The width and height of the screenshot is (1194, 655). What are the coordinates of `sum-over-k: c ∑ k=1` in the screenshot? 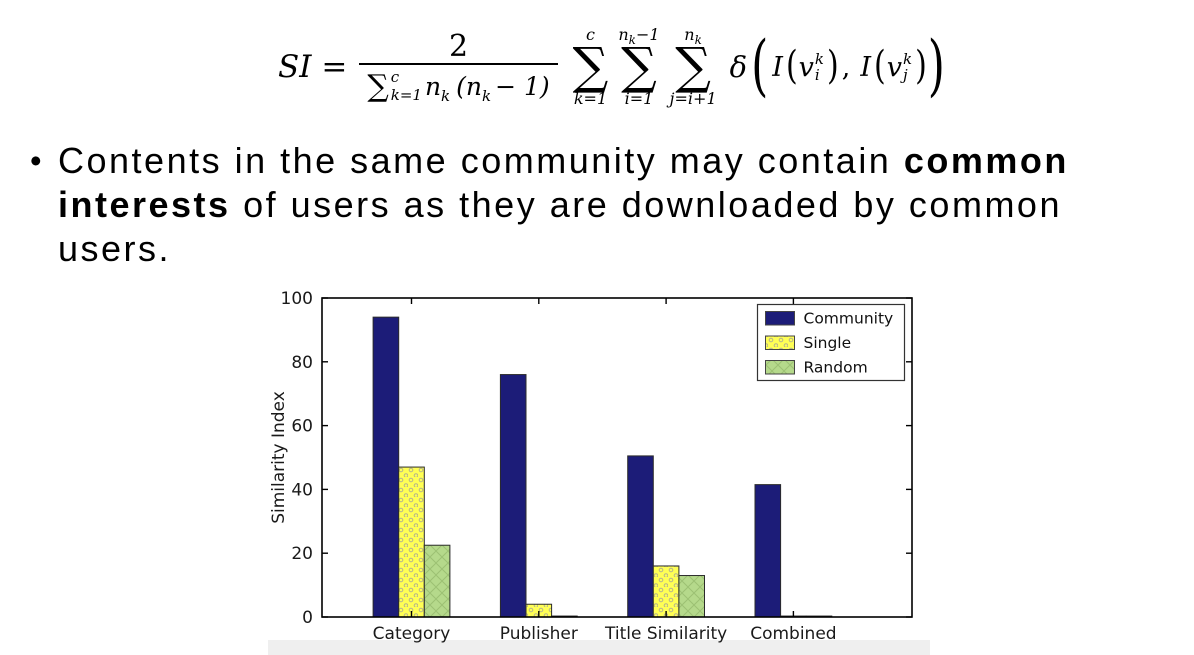 It's located at (591, 67).